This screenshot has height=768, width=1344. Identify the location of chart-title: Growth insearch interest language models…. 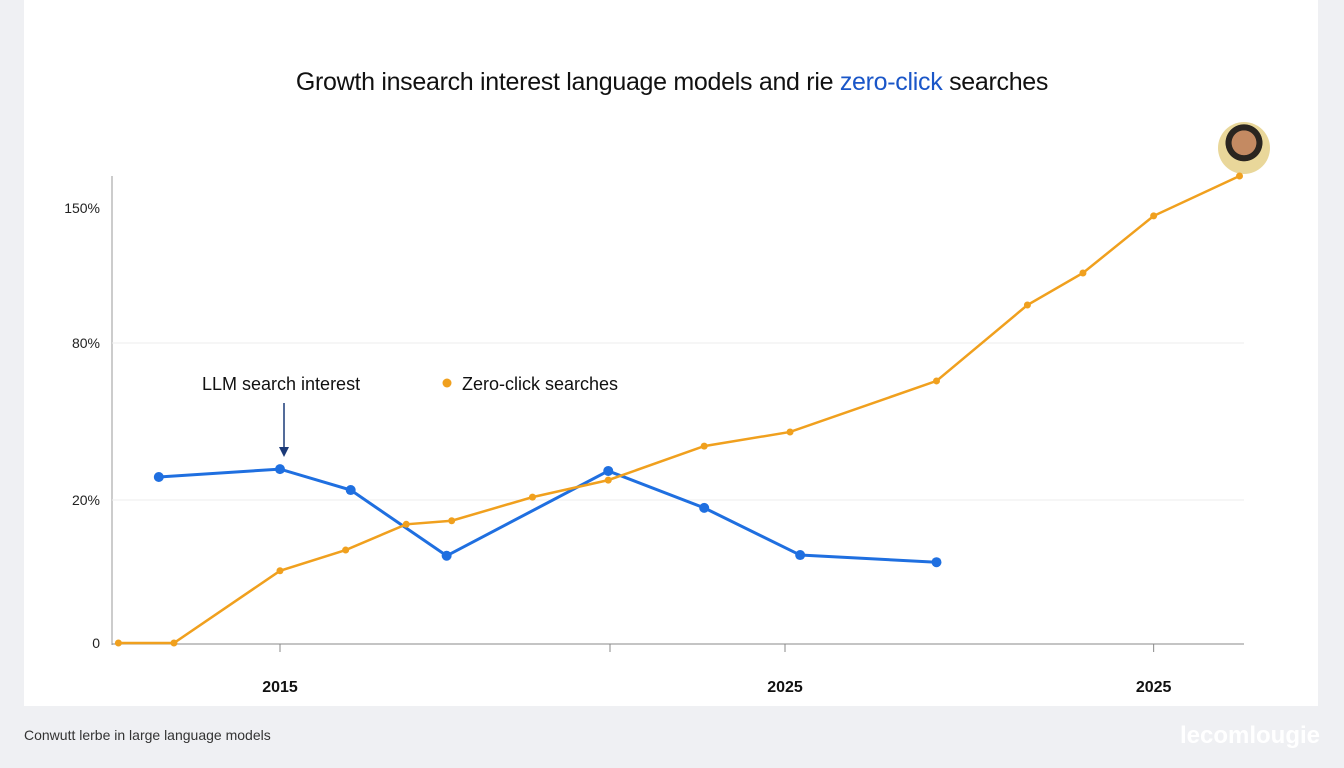
(672, 82).